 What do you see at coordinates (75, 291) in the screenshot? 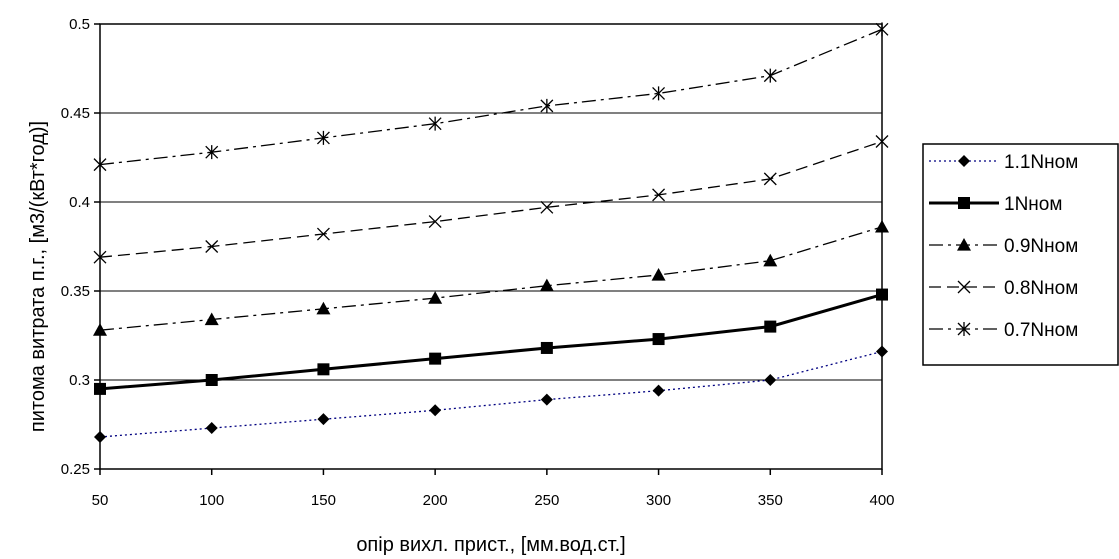
I see `y-tick-label: 0.35` at bounding box center [75, 291].